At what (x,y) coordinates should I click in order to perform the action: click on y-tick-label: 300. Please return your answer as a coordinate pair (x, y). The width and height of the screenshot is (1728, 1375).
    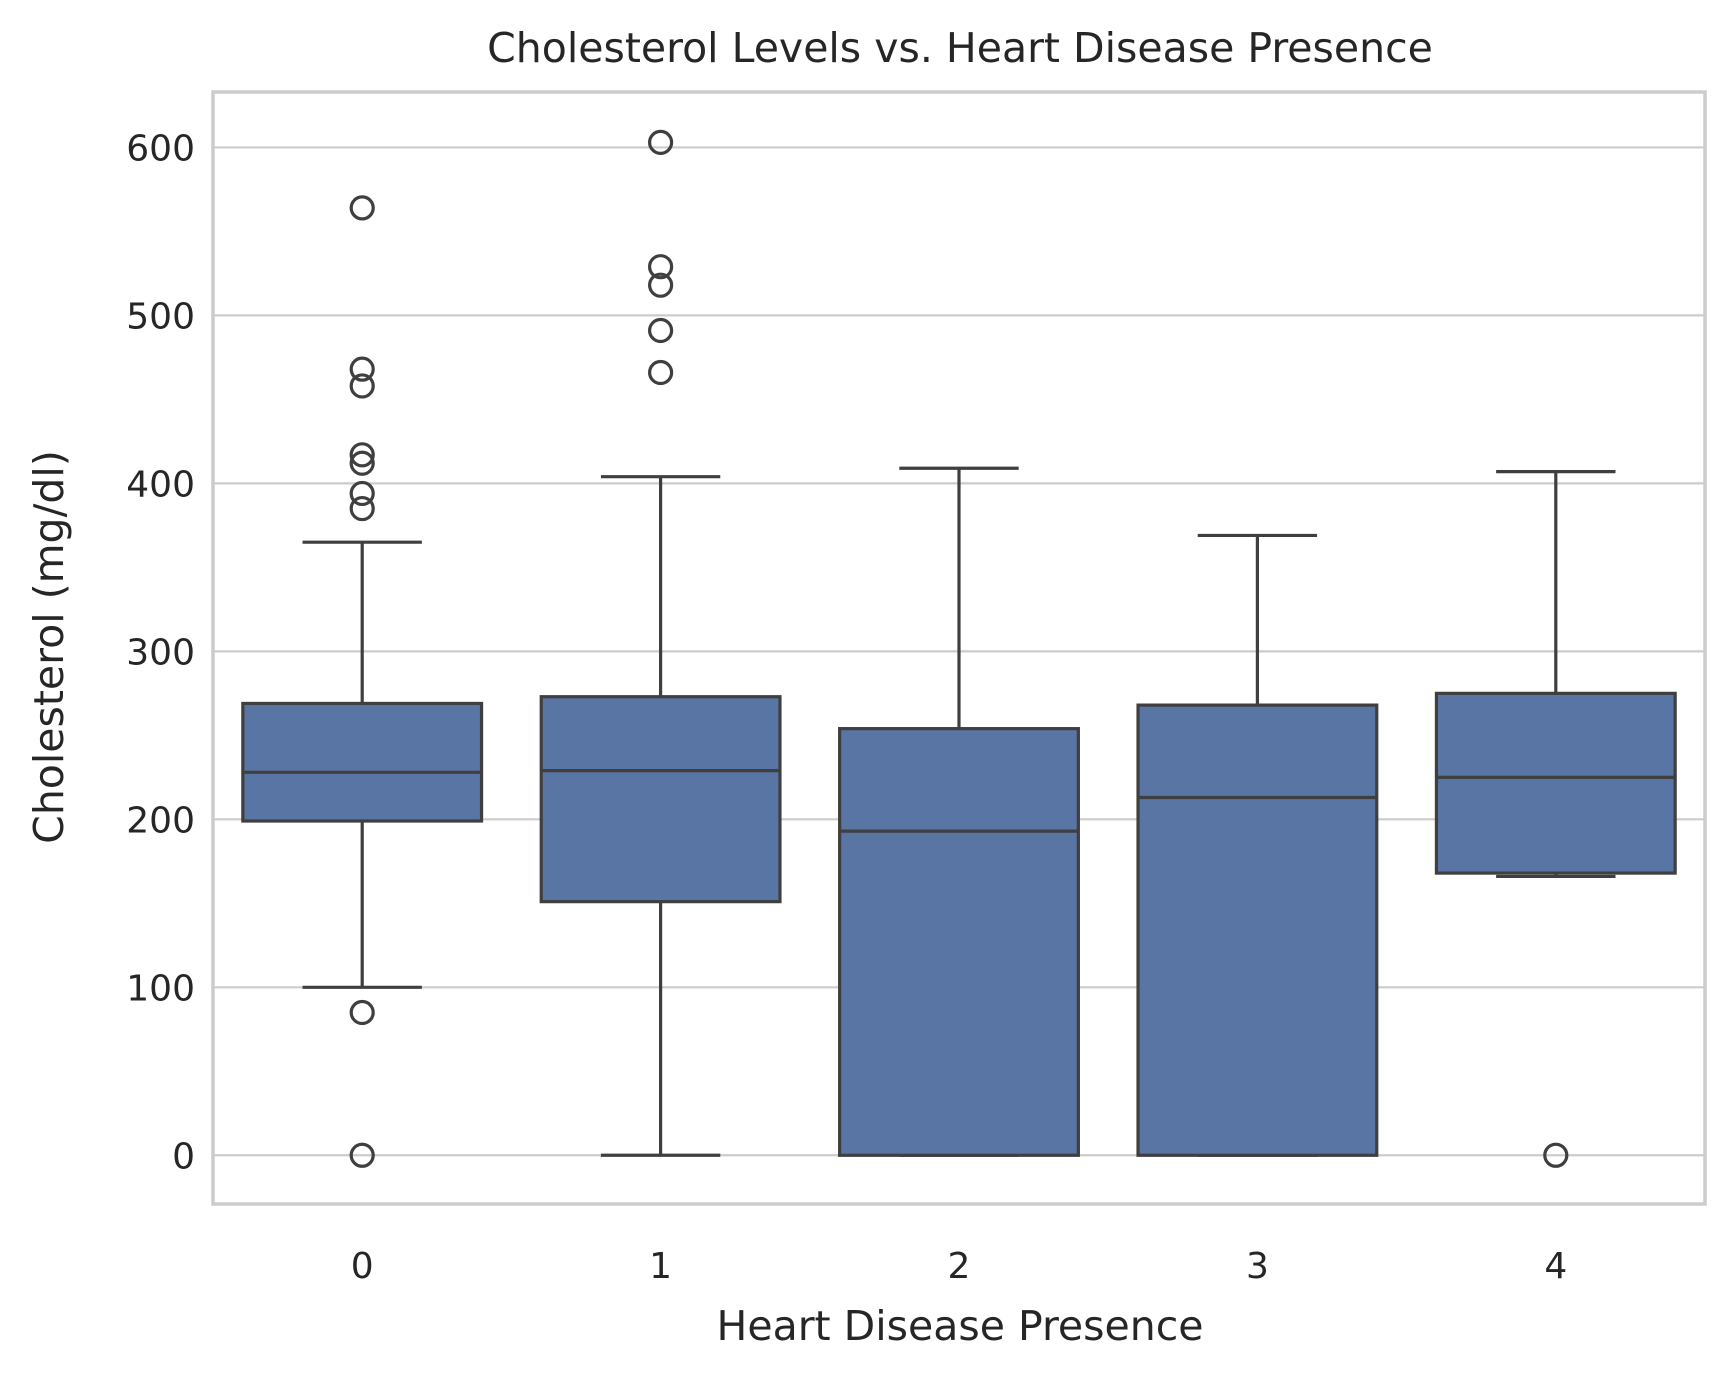
    Looking at the image, I should click on (160, 652).